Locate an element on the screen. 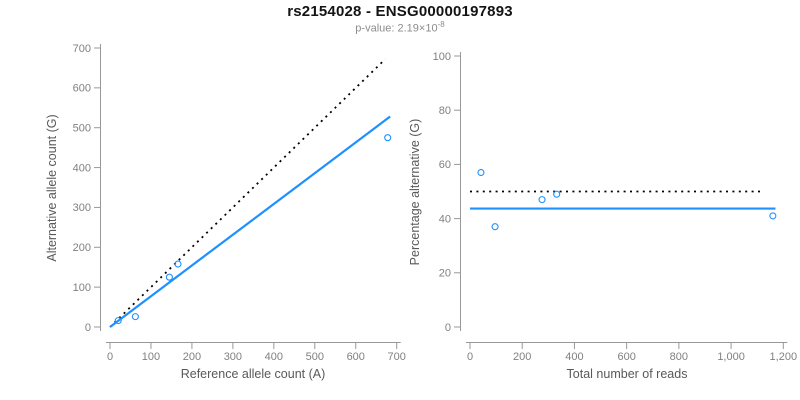  y-tick-label: 400 is located at coordinates (82, 168).